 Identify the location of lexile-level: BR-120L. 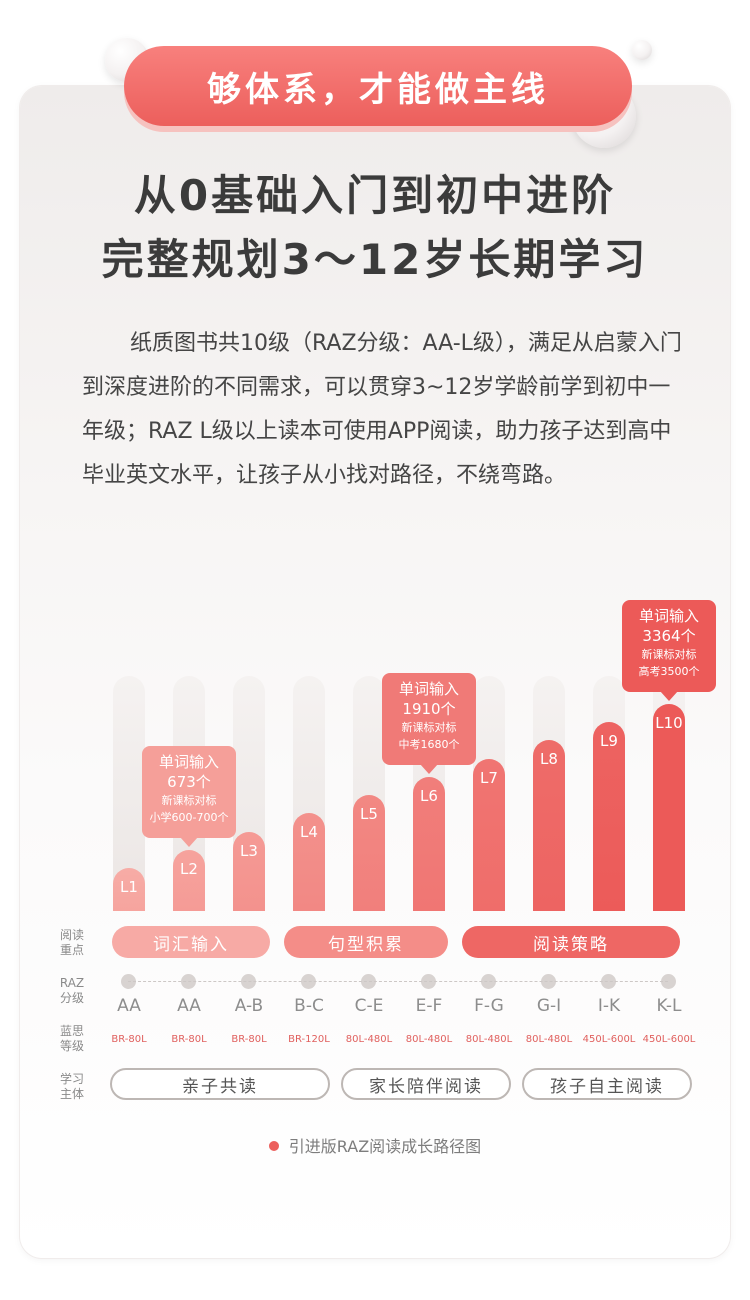
(309, 1039).